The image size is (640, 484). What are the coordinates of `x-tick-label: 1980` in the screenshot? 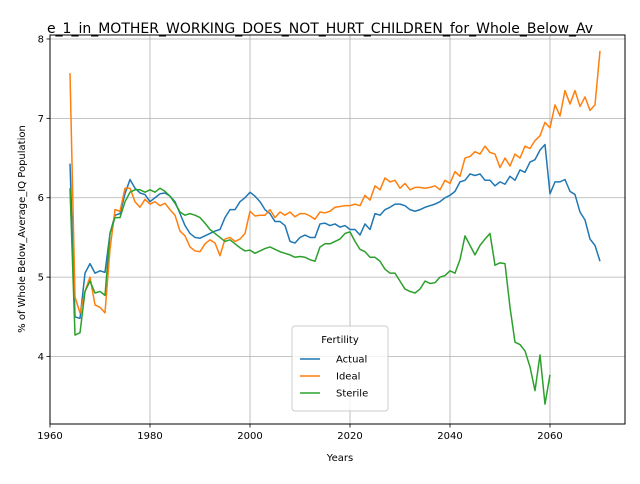 It's located at (149, 436).